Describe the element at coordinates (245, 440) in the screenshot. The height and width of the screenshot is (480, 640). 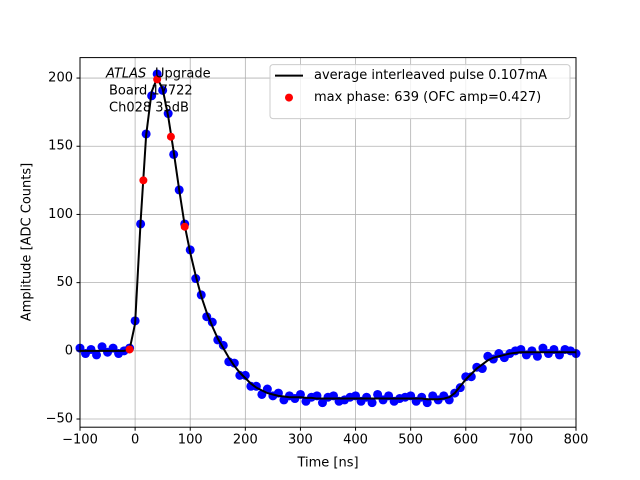
I see `x-tick-label: 200` at that location.